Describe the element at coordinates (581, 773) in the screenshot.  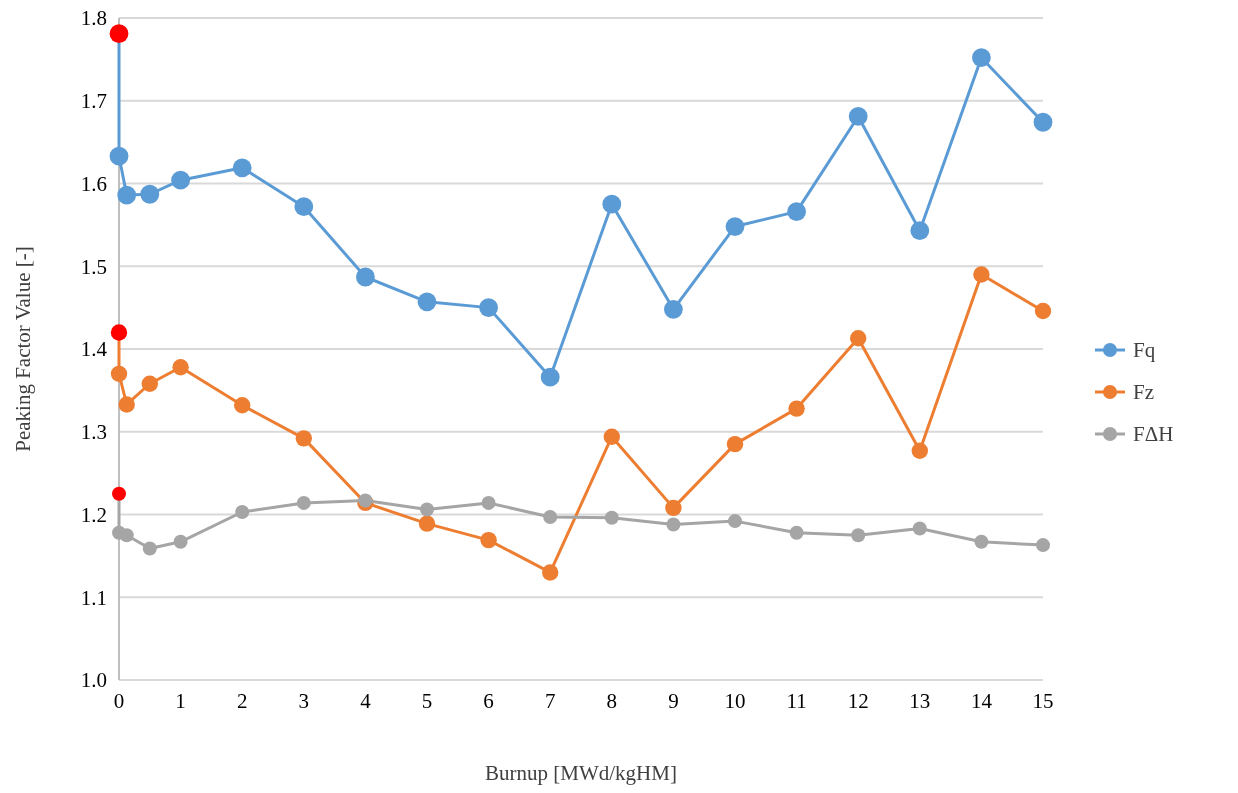
I see `x-axis-title: Burnup [MWd/kgHM]` at that location.